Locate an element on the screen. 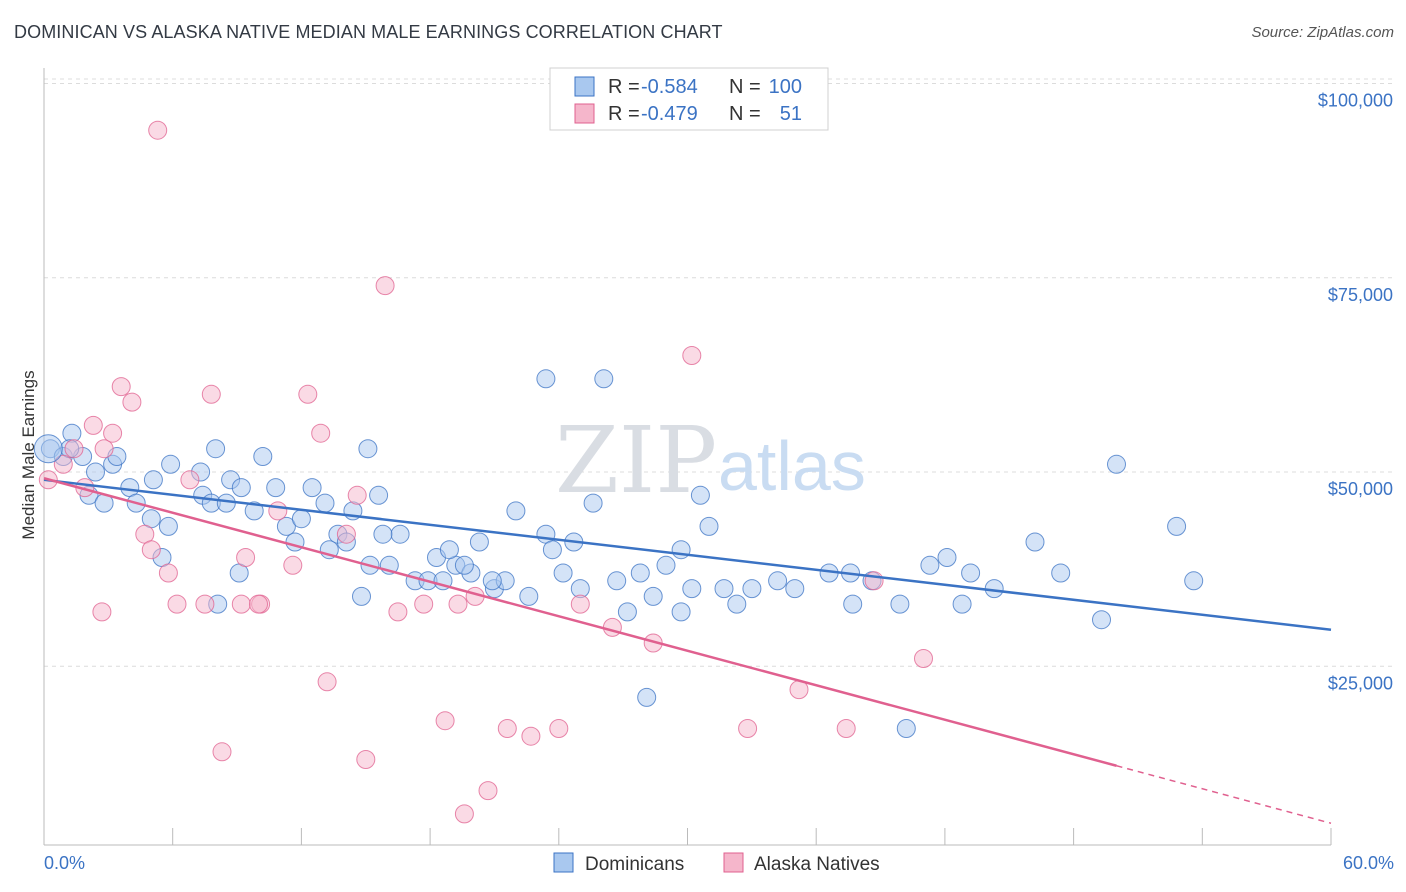  chart-source: Source: ZipAtlas.com is located at coordinates (1322, 32).